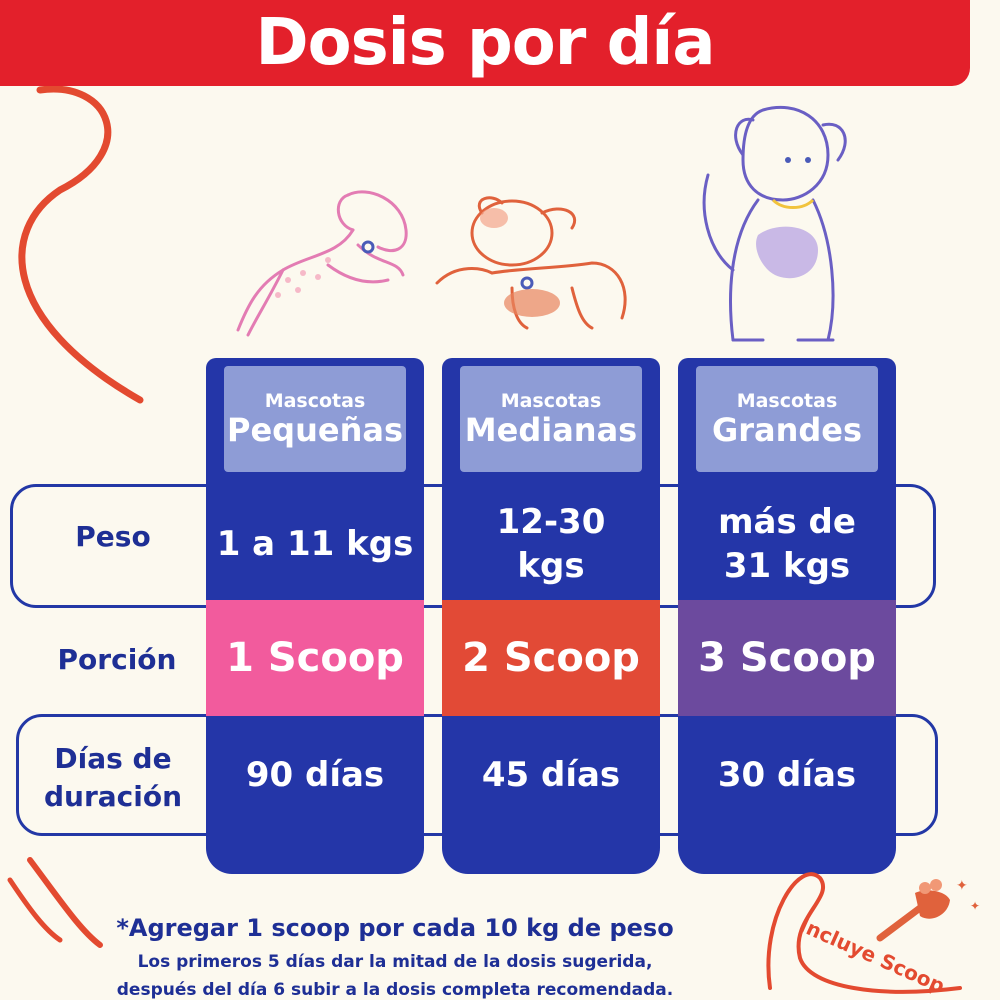 The height and width of the screenshot is (1000, 1000). I want to click on large-portion-value: 3 Scoop, so click(787, 658).